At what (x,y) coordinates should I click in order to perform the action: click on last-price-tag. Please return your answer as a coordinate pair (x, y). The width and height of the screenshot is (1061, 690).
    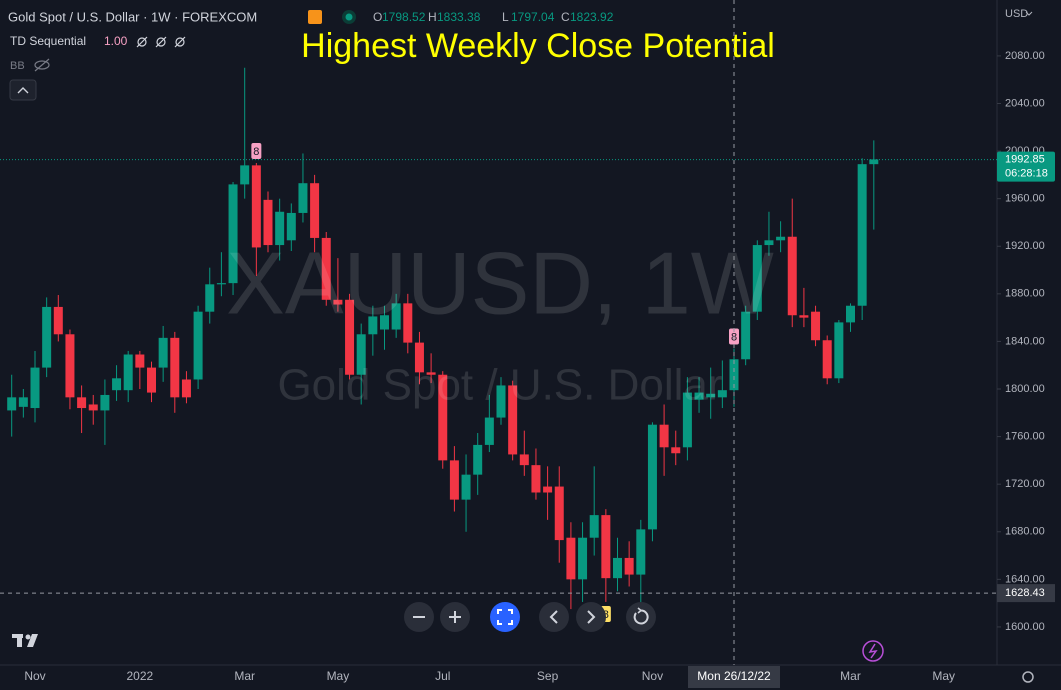
    Looking at the image, I should click on (1026, 166).